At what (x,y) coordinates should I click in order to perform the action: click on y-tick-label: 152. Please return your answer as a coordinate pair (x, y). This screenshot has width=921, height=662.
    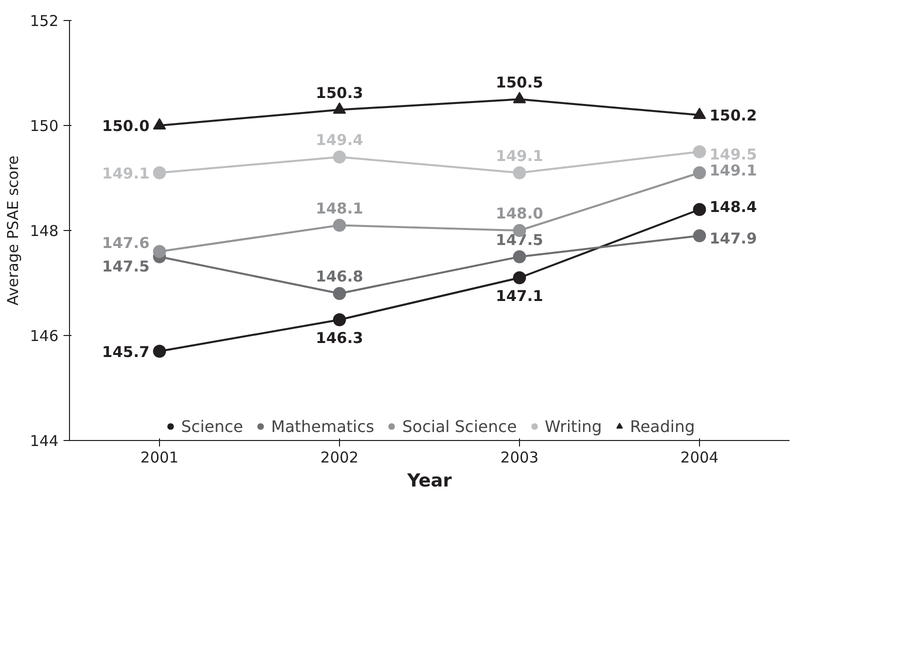
    Looking at the image, I should click on (44, 21).